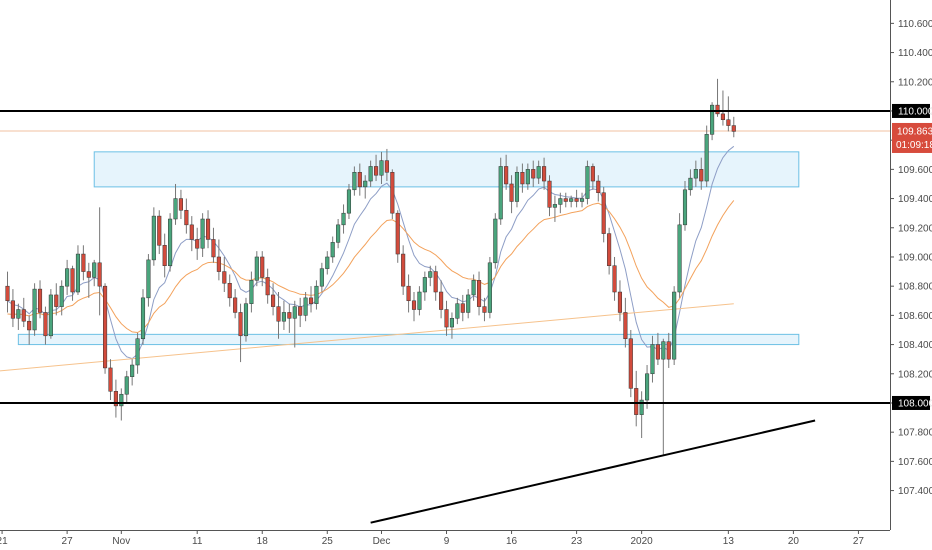  I want to click on price-axis-bg, so click(911, 275).